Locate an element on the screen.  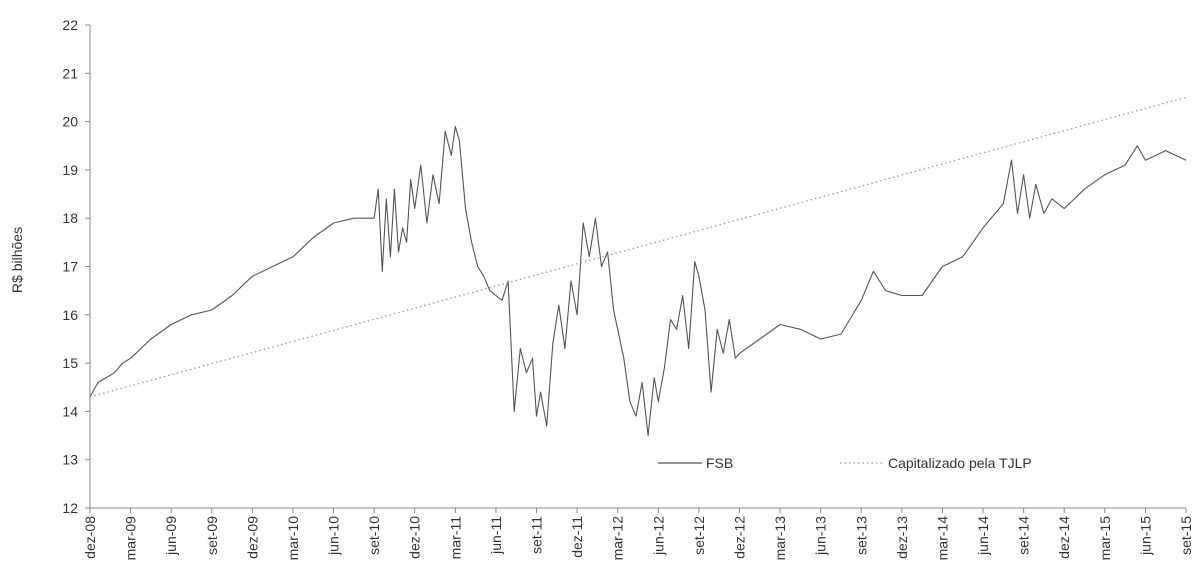
y-tick-label: 20 is located at coordinates (70, 122).